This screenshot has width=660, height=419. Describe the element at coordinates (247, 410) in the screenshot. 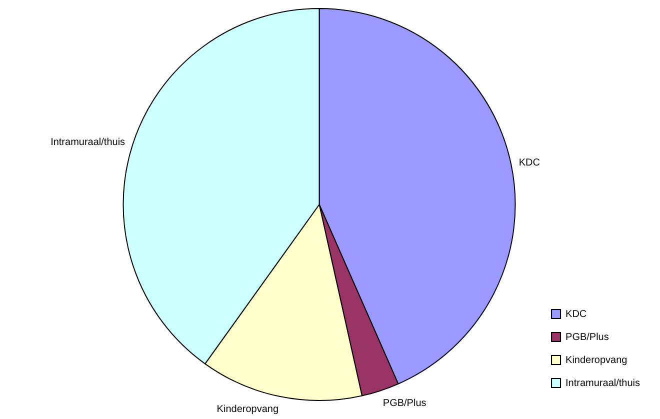

I see `slice-label: Kinderopvang` at that location.